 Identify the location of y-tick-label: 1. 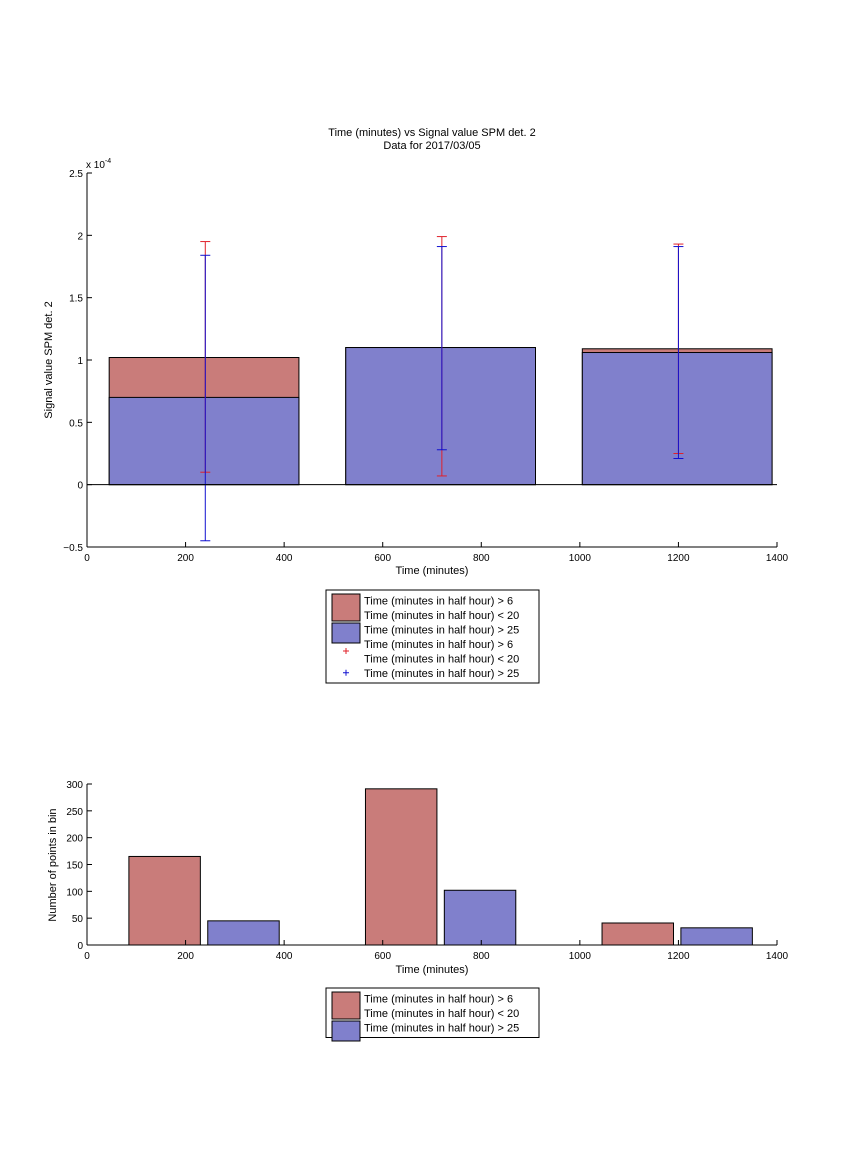
(80, 361).